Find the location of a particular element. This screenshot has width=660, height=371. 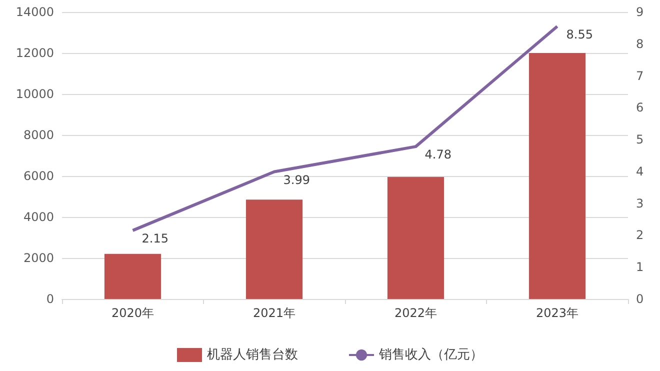

data-label: 2.15 is located at coordinates (155, 238).